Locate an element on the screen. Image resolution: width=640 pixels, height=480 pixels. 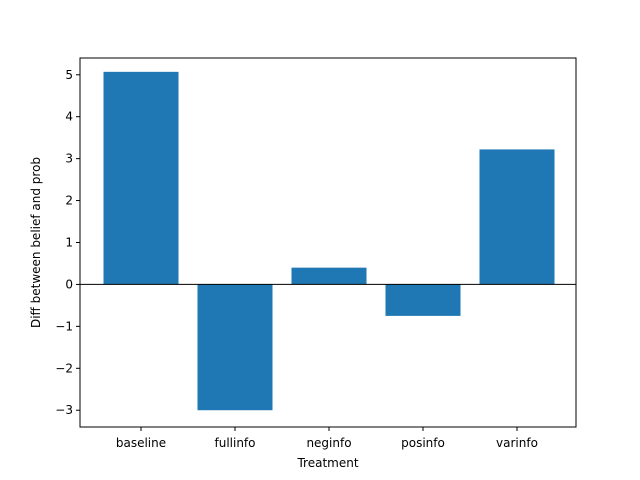
x-tick-label: varinfo is located at coordinates (517, 443).